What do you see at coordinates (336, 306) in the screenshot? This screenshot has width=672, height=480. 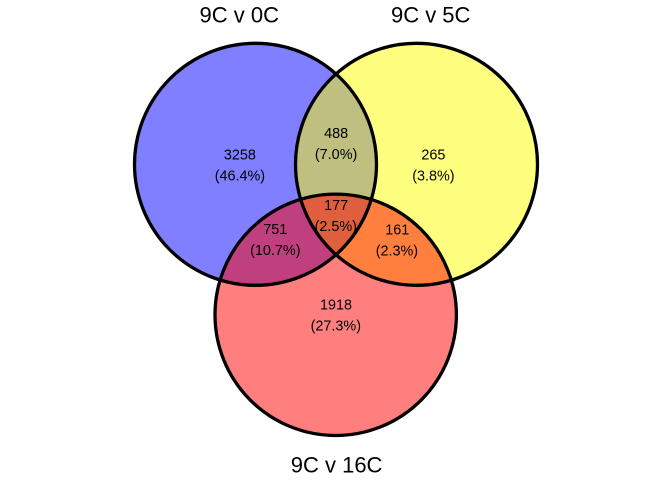 I see `svg-text: 1918` at bounding box center [336, 306].